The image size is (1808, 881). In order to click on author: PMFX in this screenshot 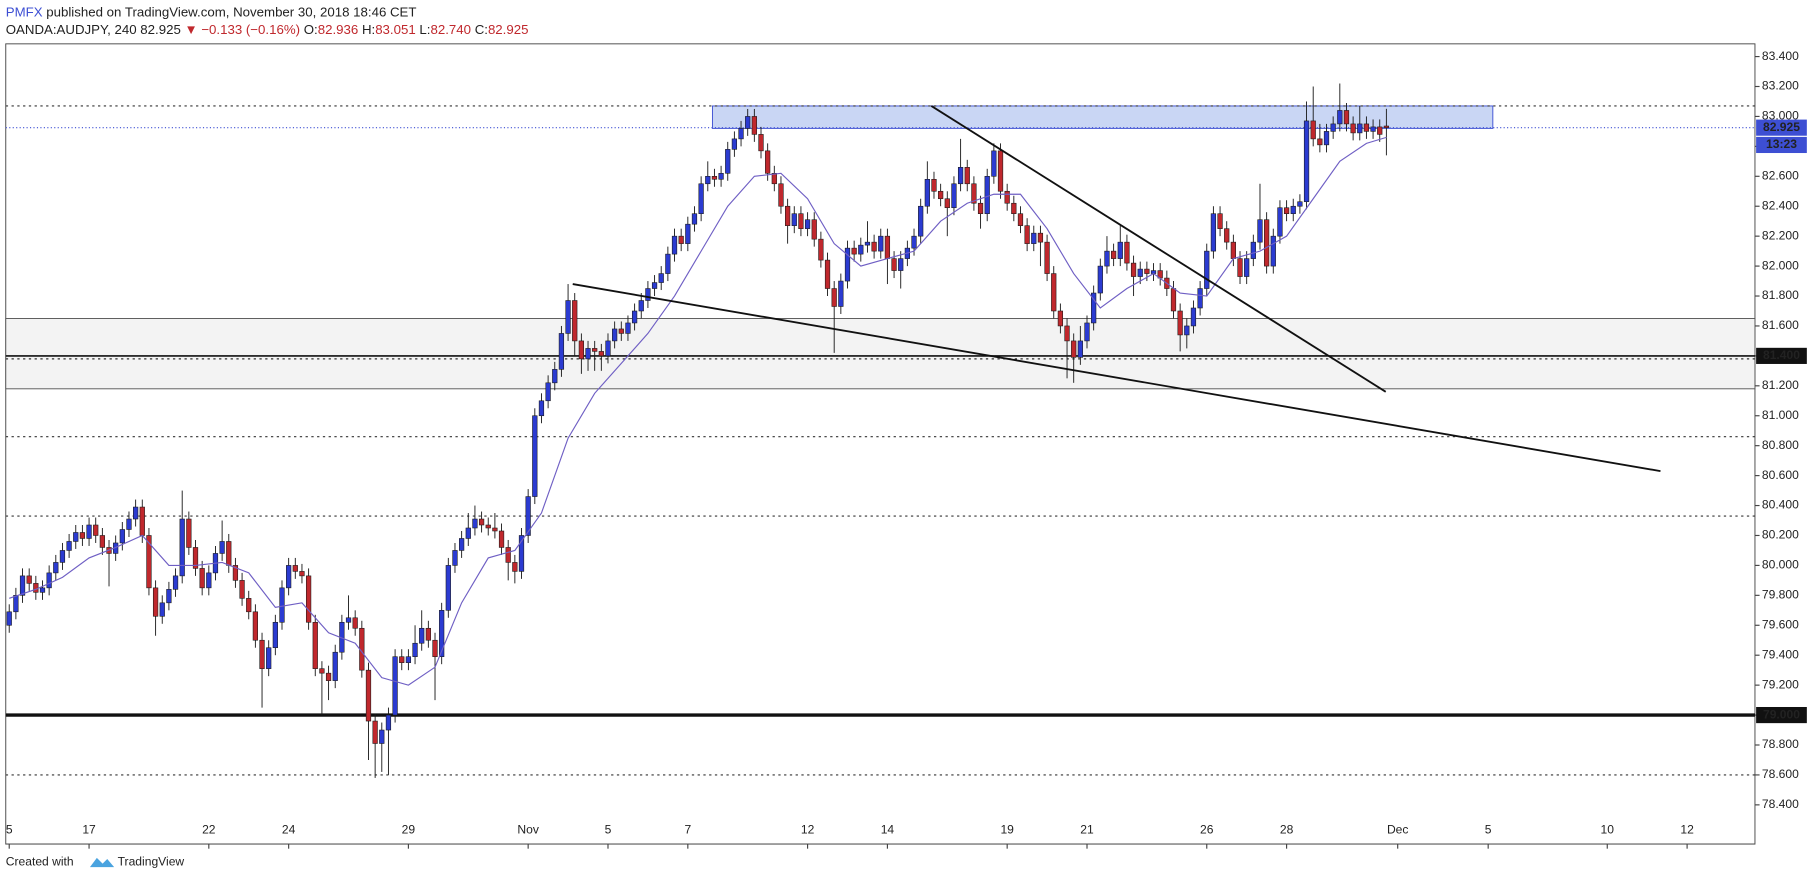, I will do `click(24, 11)`.